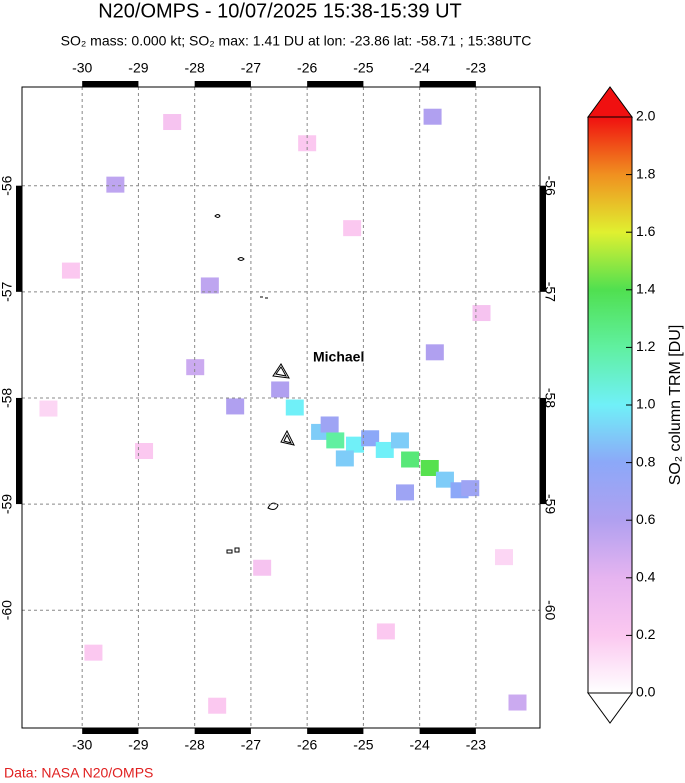 The width and height of the screenshot is (685, 783). Describe the element at coordinates (646, 173) in the screenshot. I see `colorbar-tick-label: 1.8` at that location.